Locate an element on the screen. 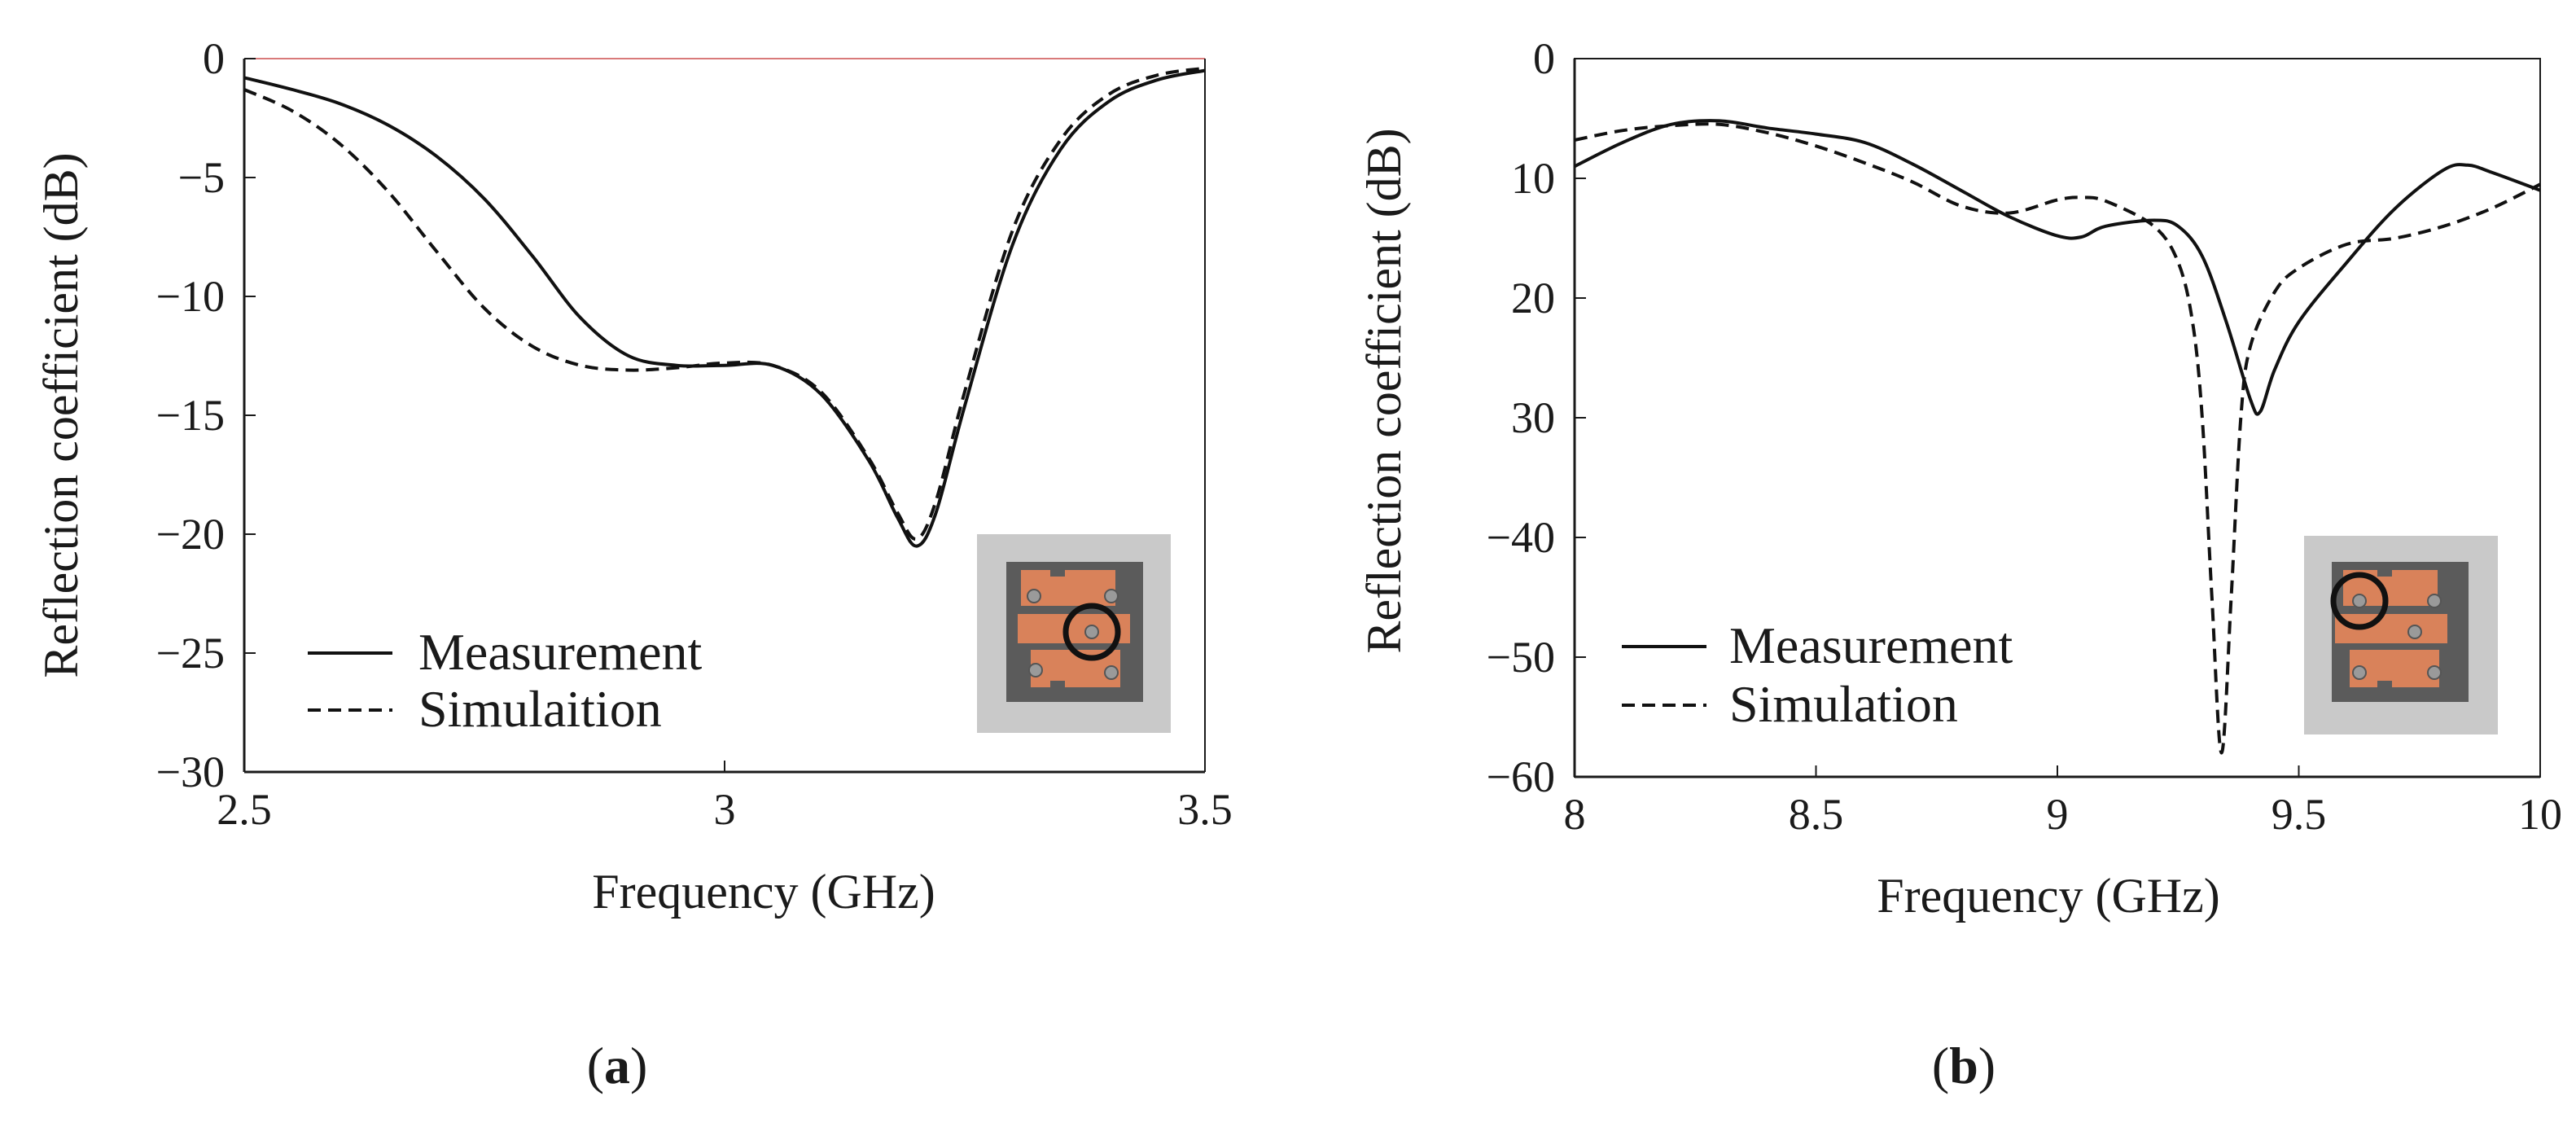 This screenshot has height=1127, width=2576. x-tick-label-b-4: 10 is located at coordinates (2540, 814).